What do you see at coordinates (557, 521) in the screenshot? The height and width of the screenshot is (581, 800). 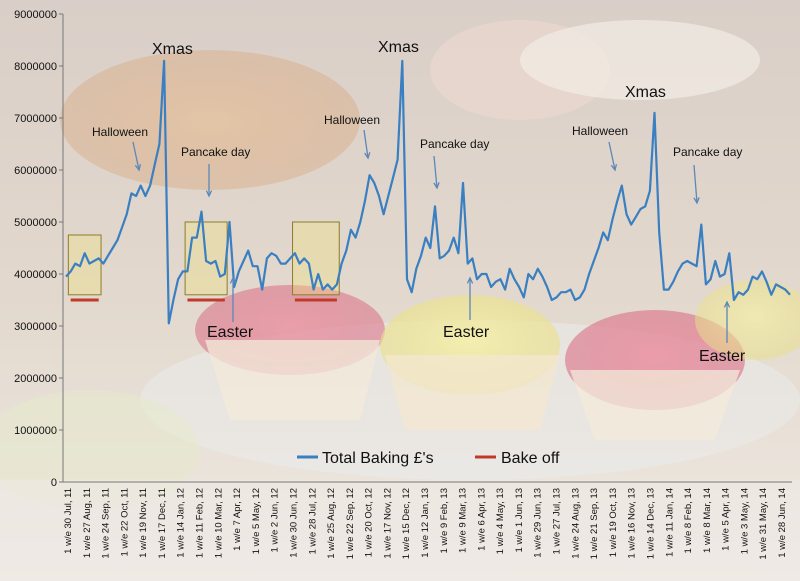 I see `x-tick-label: 1 w/e 27 Jul, 13` at bounding box center [557, 521].